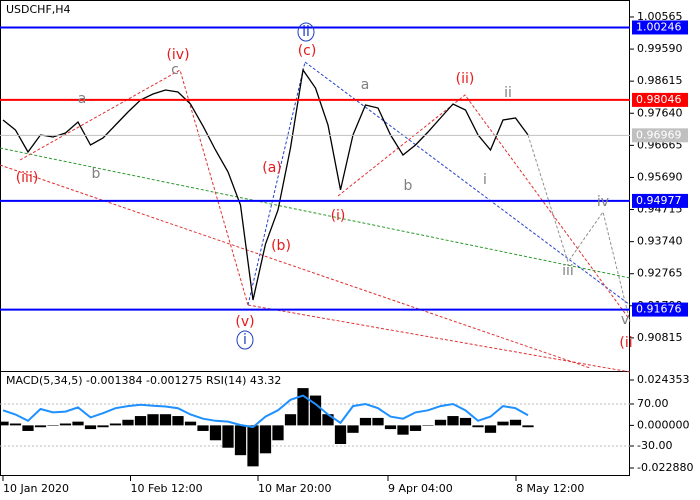 This screenshot has height=500, width=700. I want to click on y-tick-label: 0.97640, so click(660, 112).